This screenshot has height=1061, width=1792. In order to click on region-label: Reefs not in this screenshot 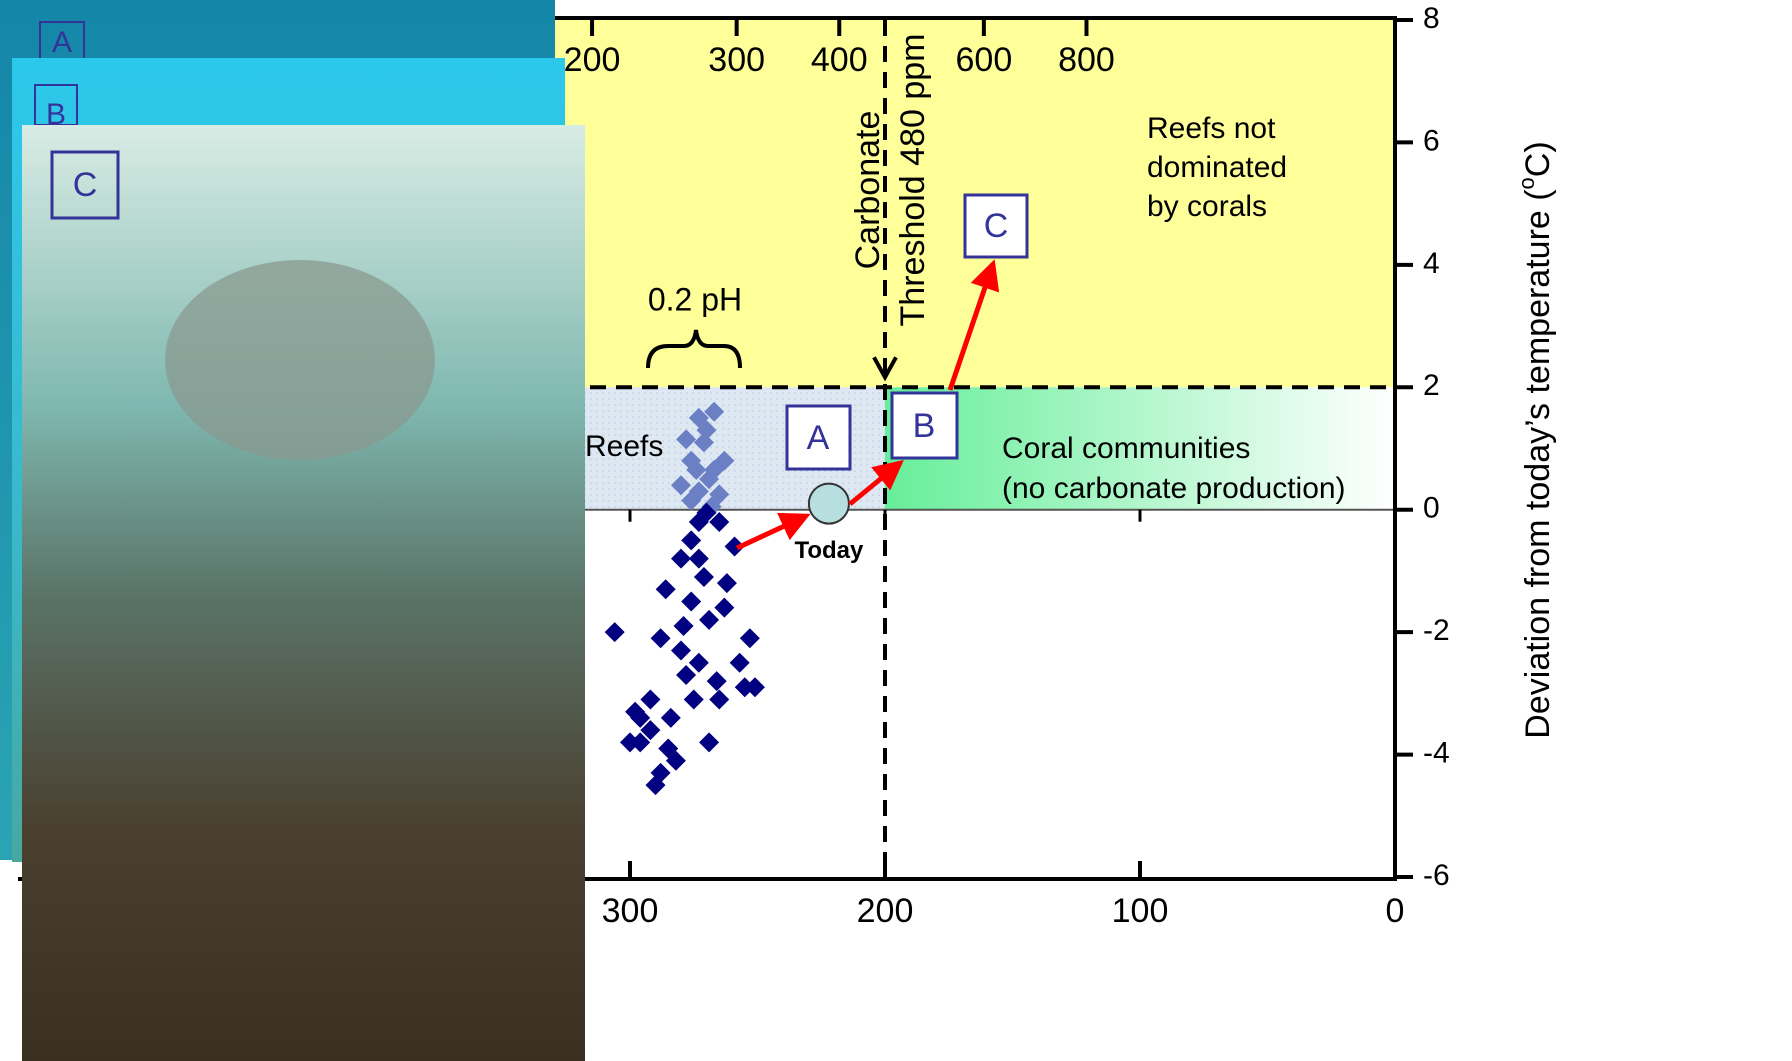, I will do `click(1211, 128)`.